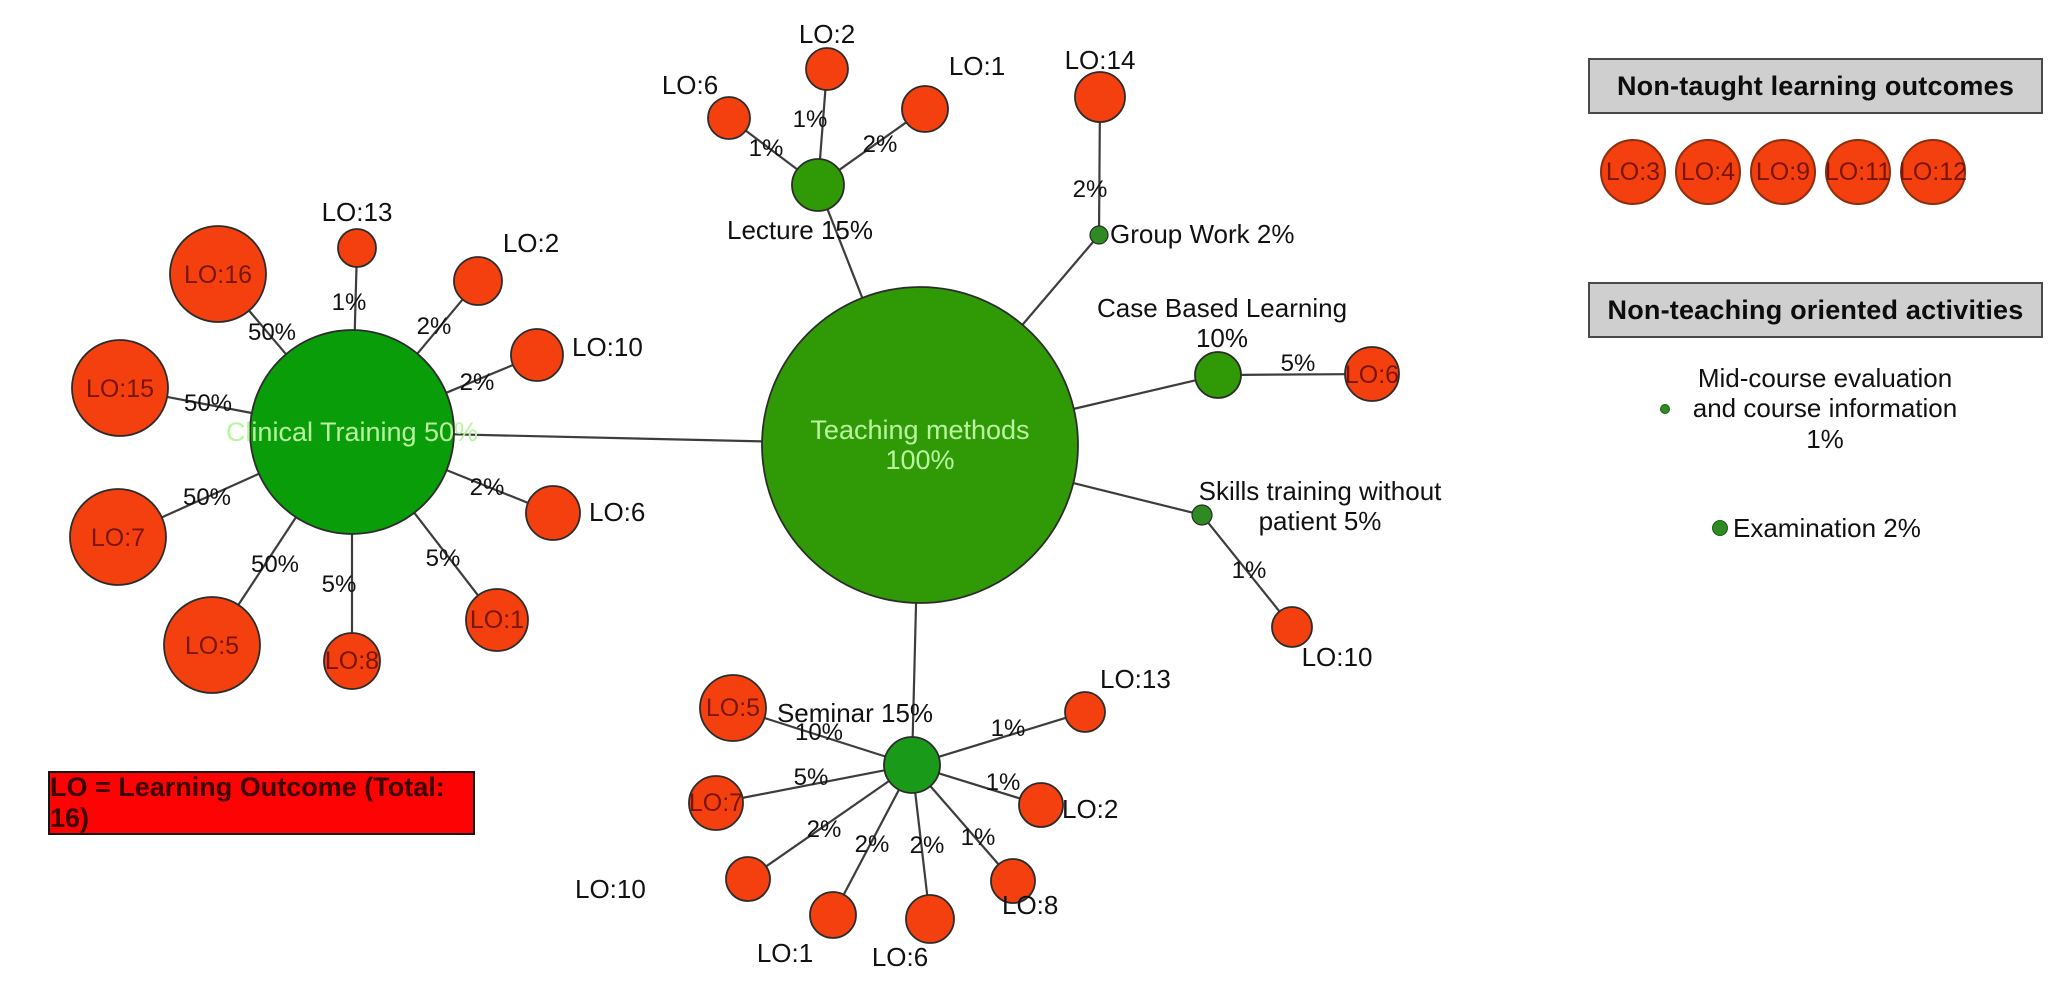 This screenshot has width=2059, height=1001. I want to click on edge-weight-lec-lo2: 1%, so click(810, 119).